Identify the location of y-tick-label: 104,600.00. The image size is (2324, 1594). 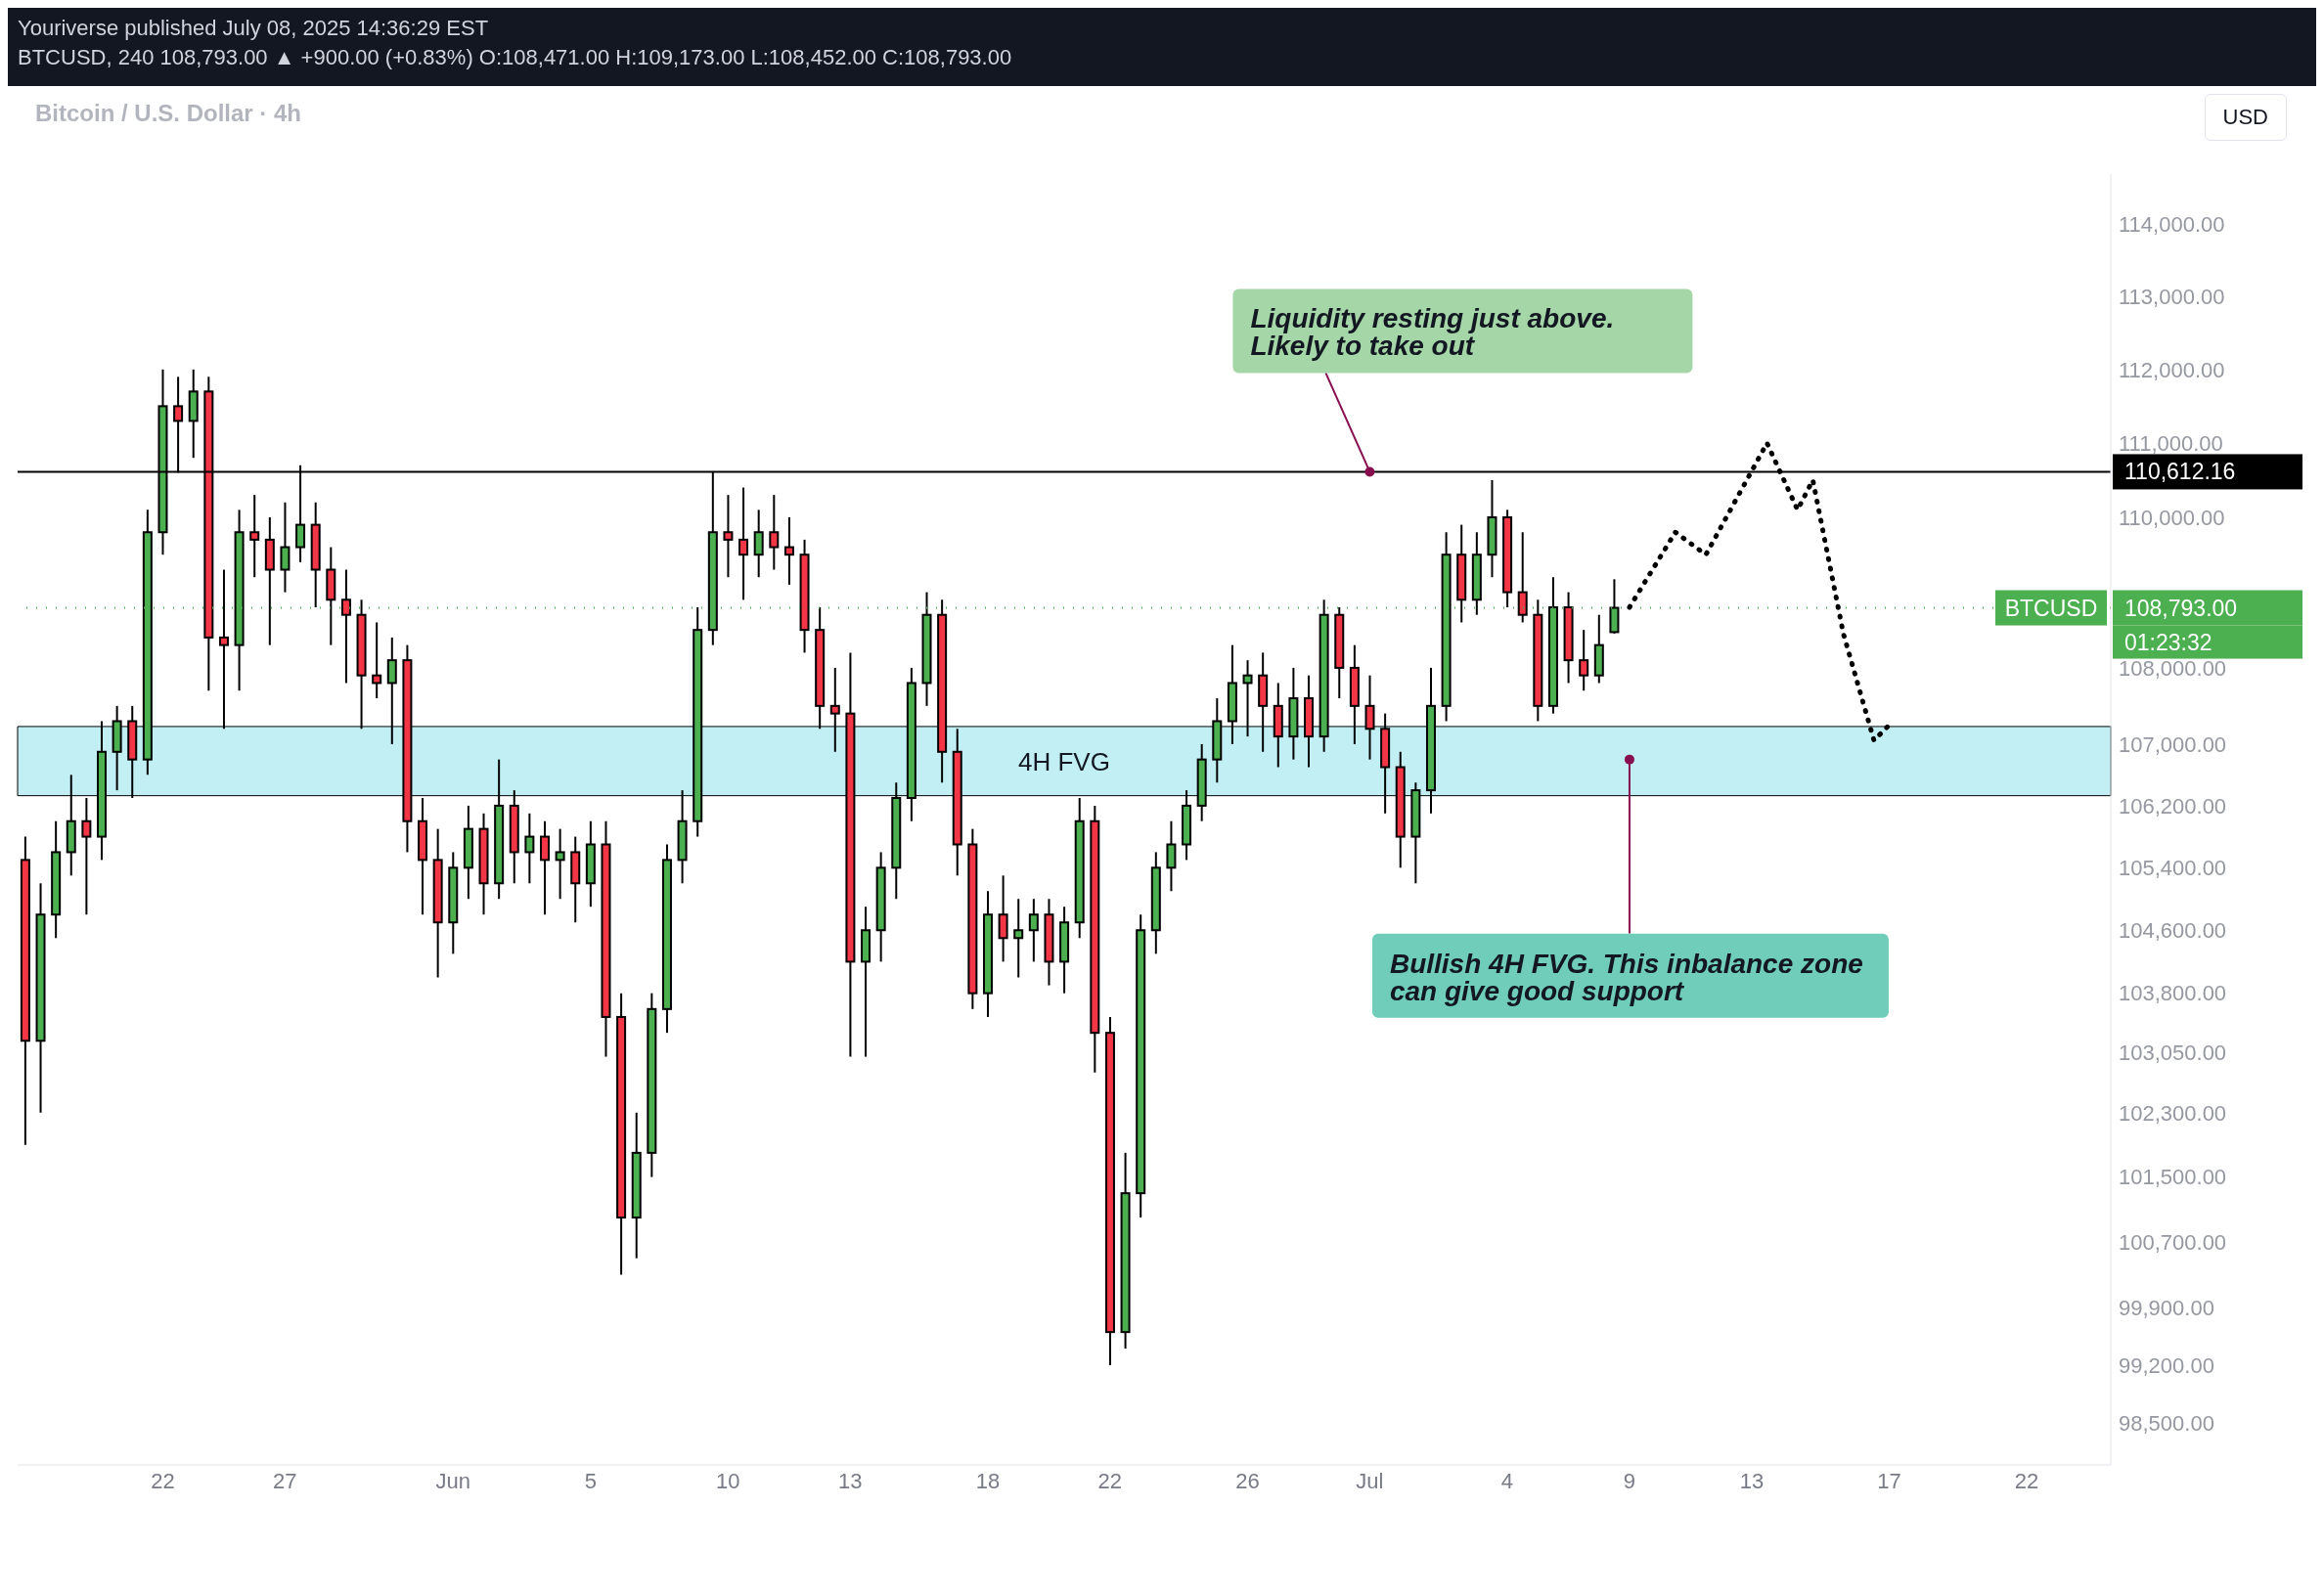
(2173, 931).